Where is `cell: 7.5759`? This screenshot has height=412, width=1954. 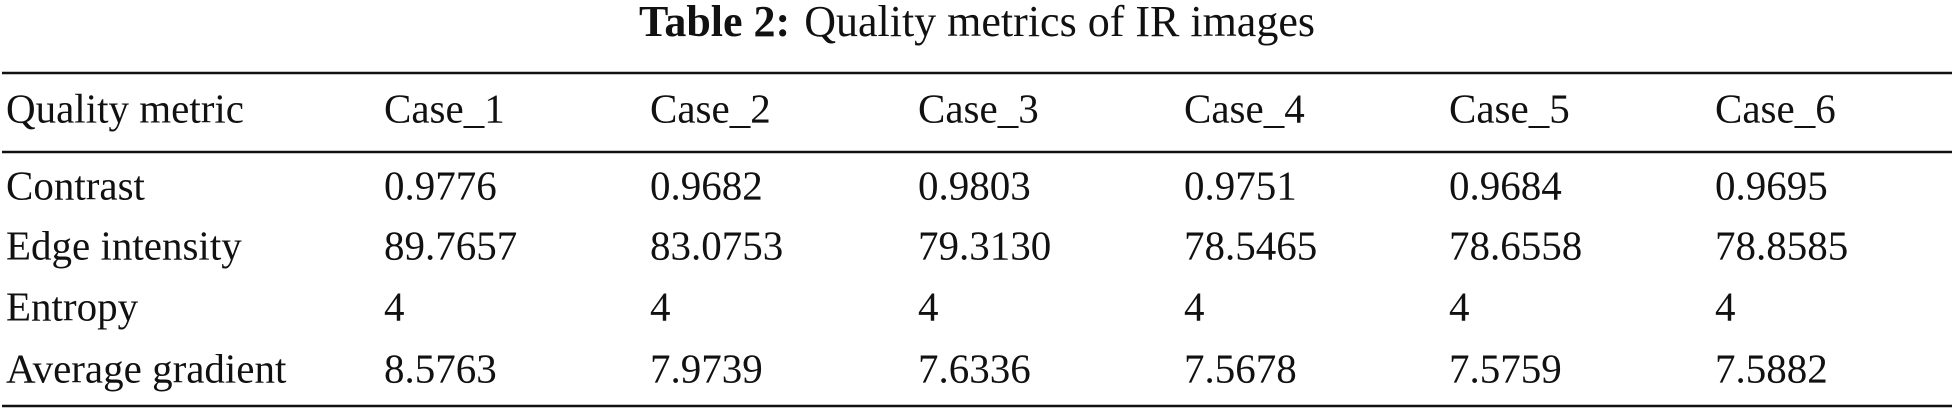
cell: 7.5759 is located at coordinates (1505, 368).